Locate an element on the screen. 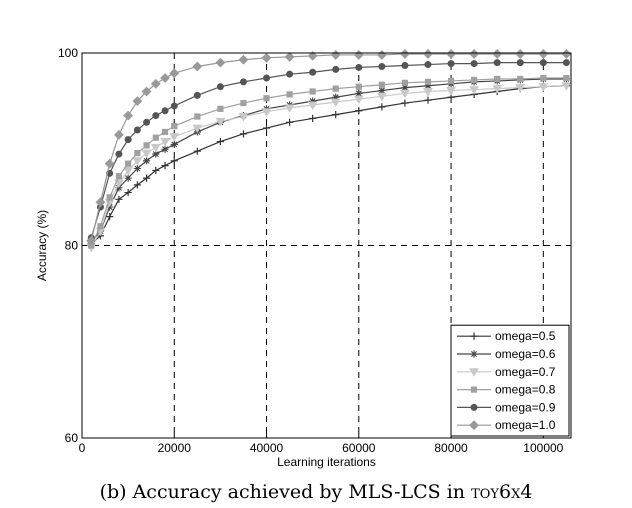  point-omega=0.8-6 is located at coordinates (146, 145).